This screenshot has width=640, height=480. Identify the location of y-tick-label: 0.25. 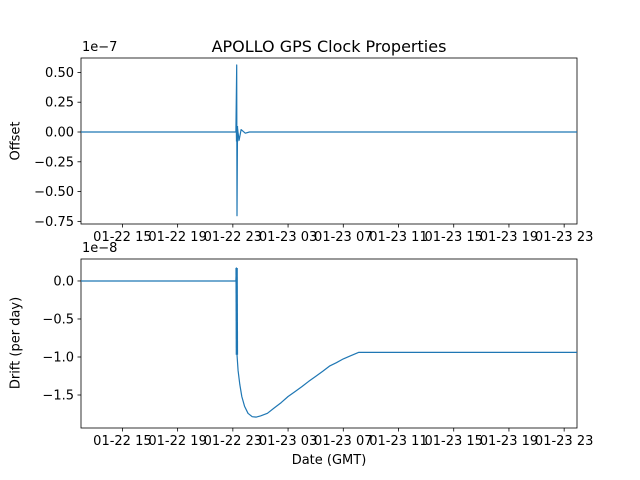
(59, 103).